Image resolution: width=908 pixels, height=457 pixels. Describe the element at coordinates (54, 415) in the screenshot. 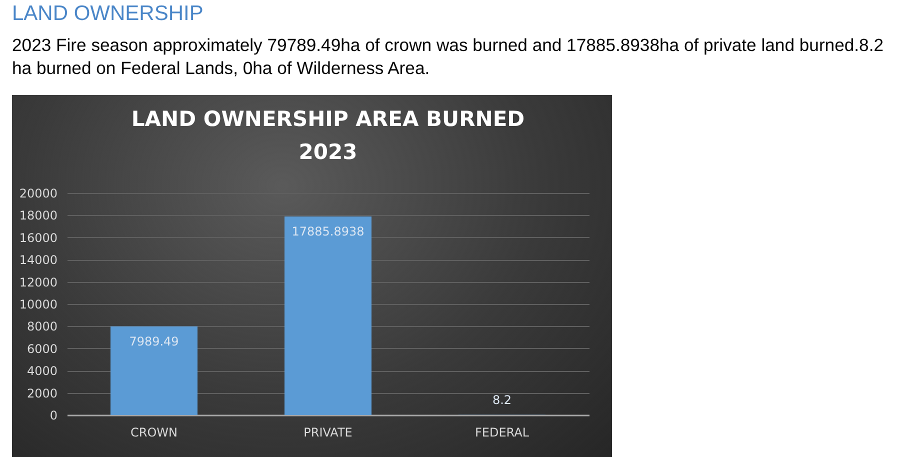

I see `y-tick-label: 0` at that location.